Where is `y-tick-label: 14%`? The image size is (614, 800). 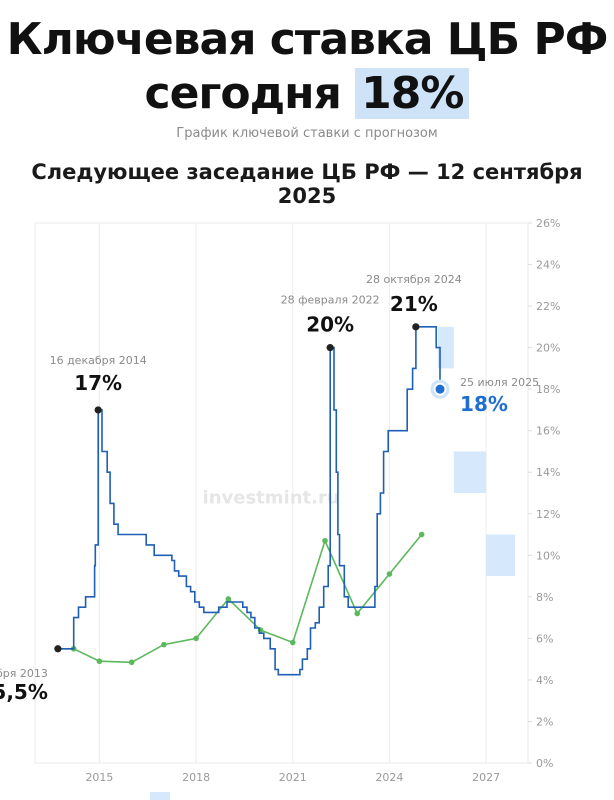 y-tick-label: 14% is located at coordinates (548, 472).